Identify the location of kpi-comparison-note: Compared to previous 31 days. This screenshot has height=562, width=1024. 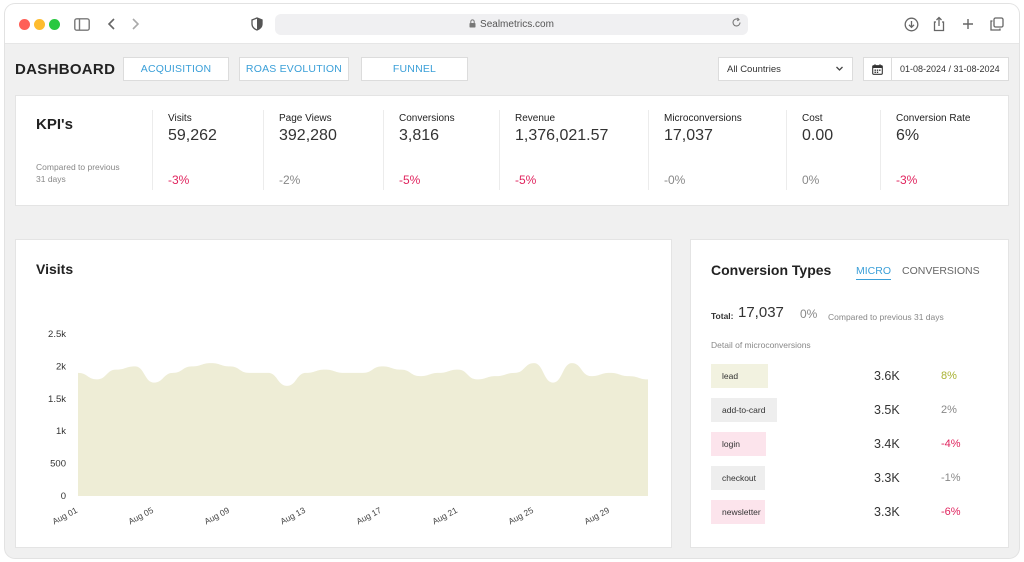
(78, 173).